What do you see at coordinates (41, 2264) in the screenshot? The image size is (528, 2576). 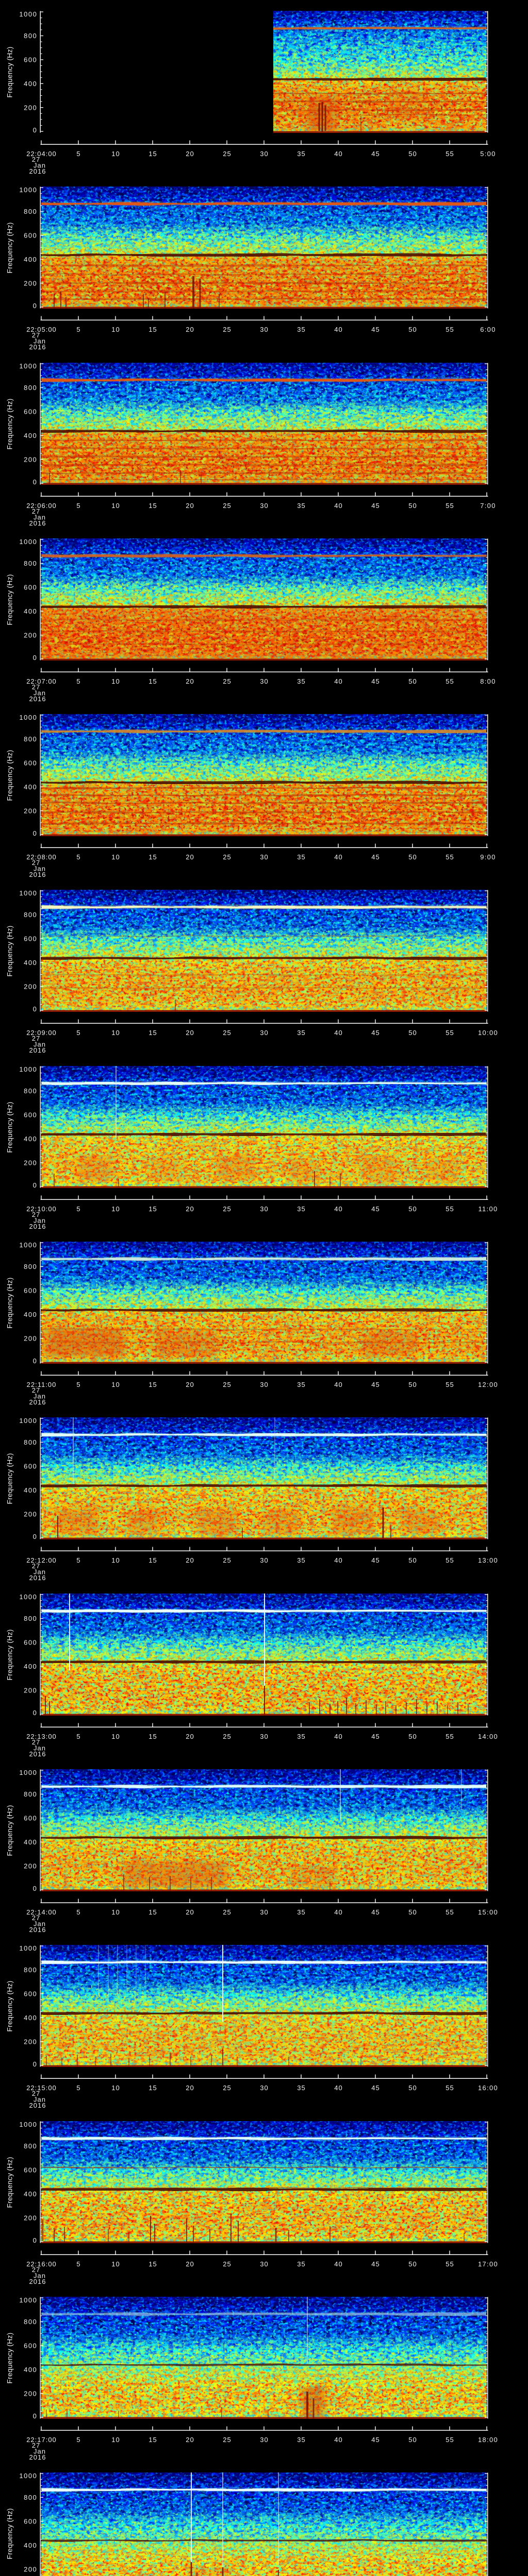 I see `svg-text: 22:16:00` at bounding box center [41, 2264].